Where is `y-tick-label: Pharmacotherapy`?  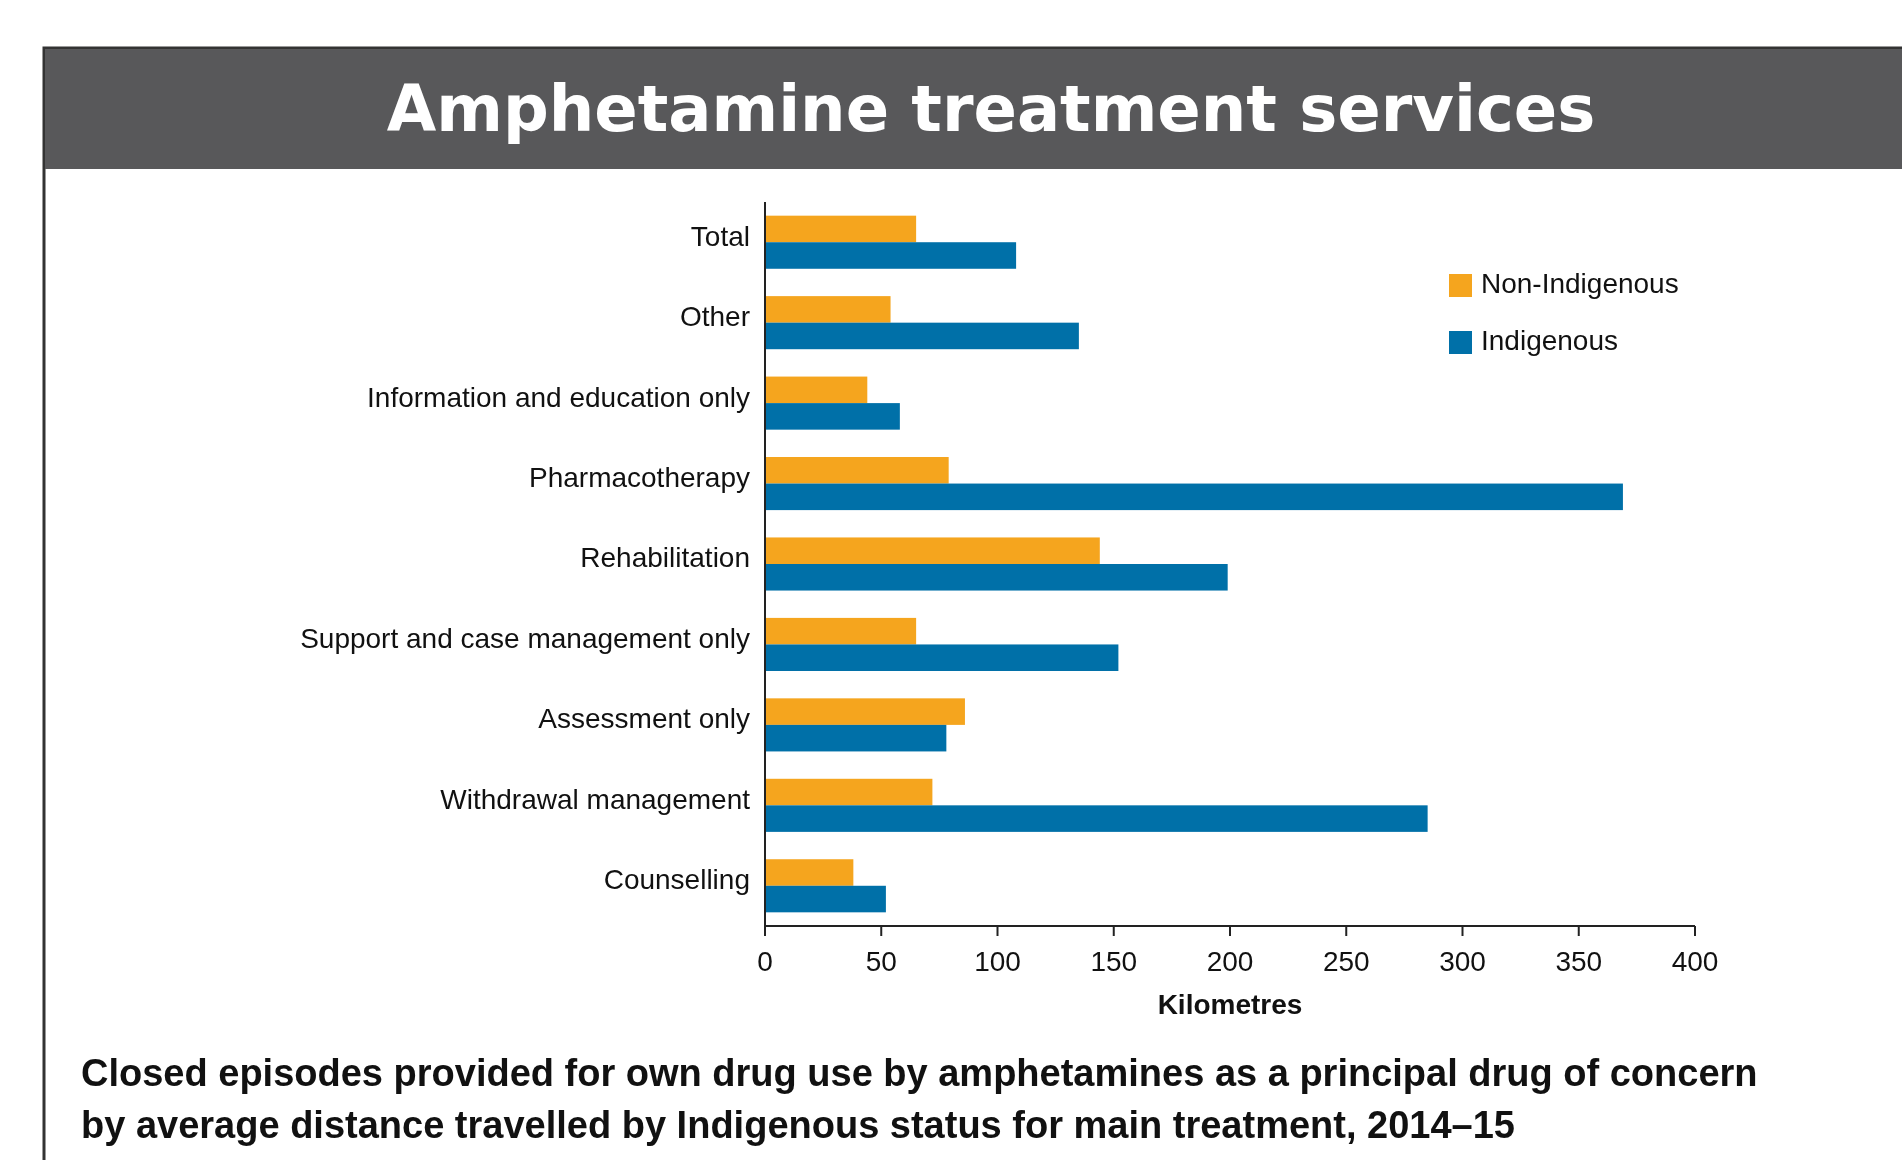 y-tick-label: Pharmacotherapy is located at coordinates (639, 477).